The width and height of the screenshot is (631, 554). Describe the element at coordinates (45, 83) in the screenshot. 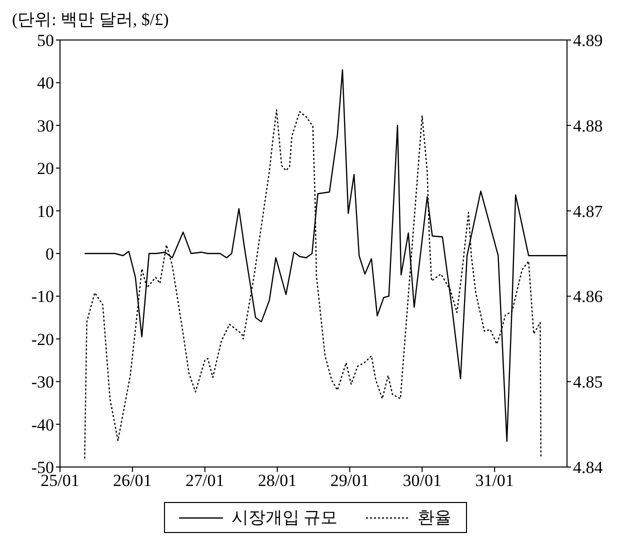

I see `y-tick-label: 40` at that location.